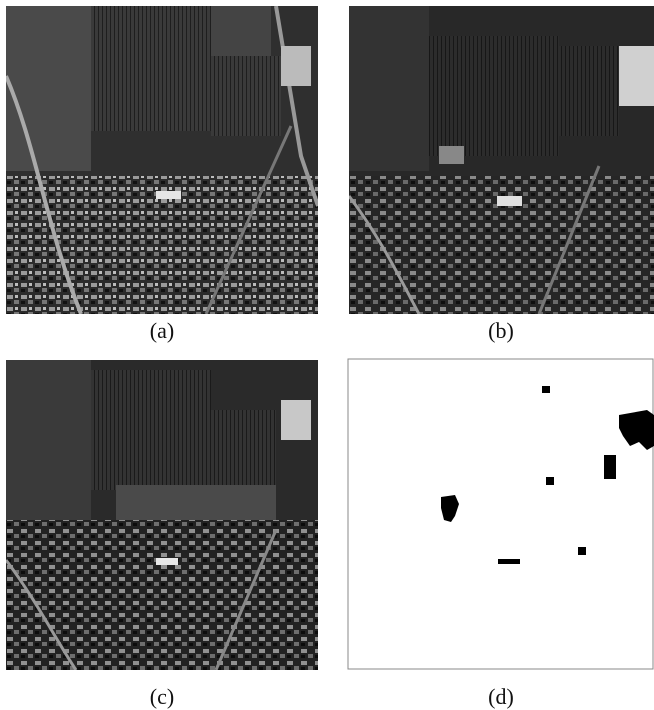 The width and height of the screenshot is (654, 710). Describe the element at coordinates (501, 696) in the screenshot. I see `caption-d: (d)` at that location.